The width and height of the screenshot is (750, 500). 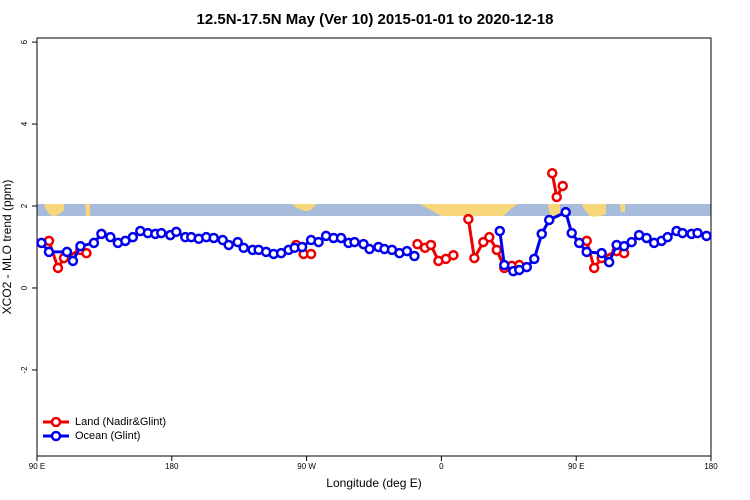 I want to click on y-axis-label: XCO2 - MLO trend (ppm), so click(x=7, y=247).